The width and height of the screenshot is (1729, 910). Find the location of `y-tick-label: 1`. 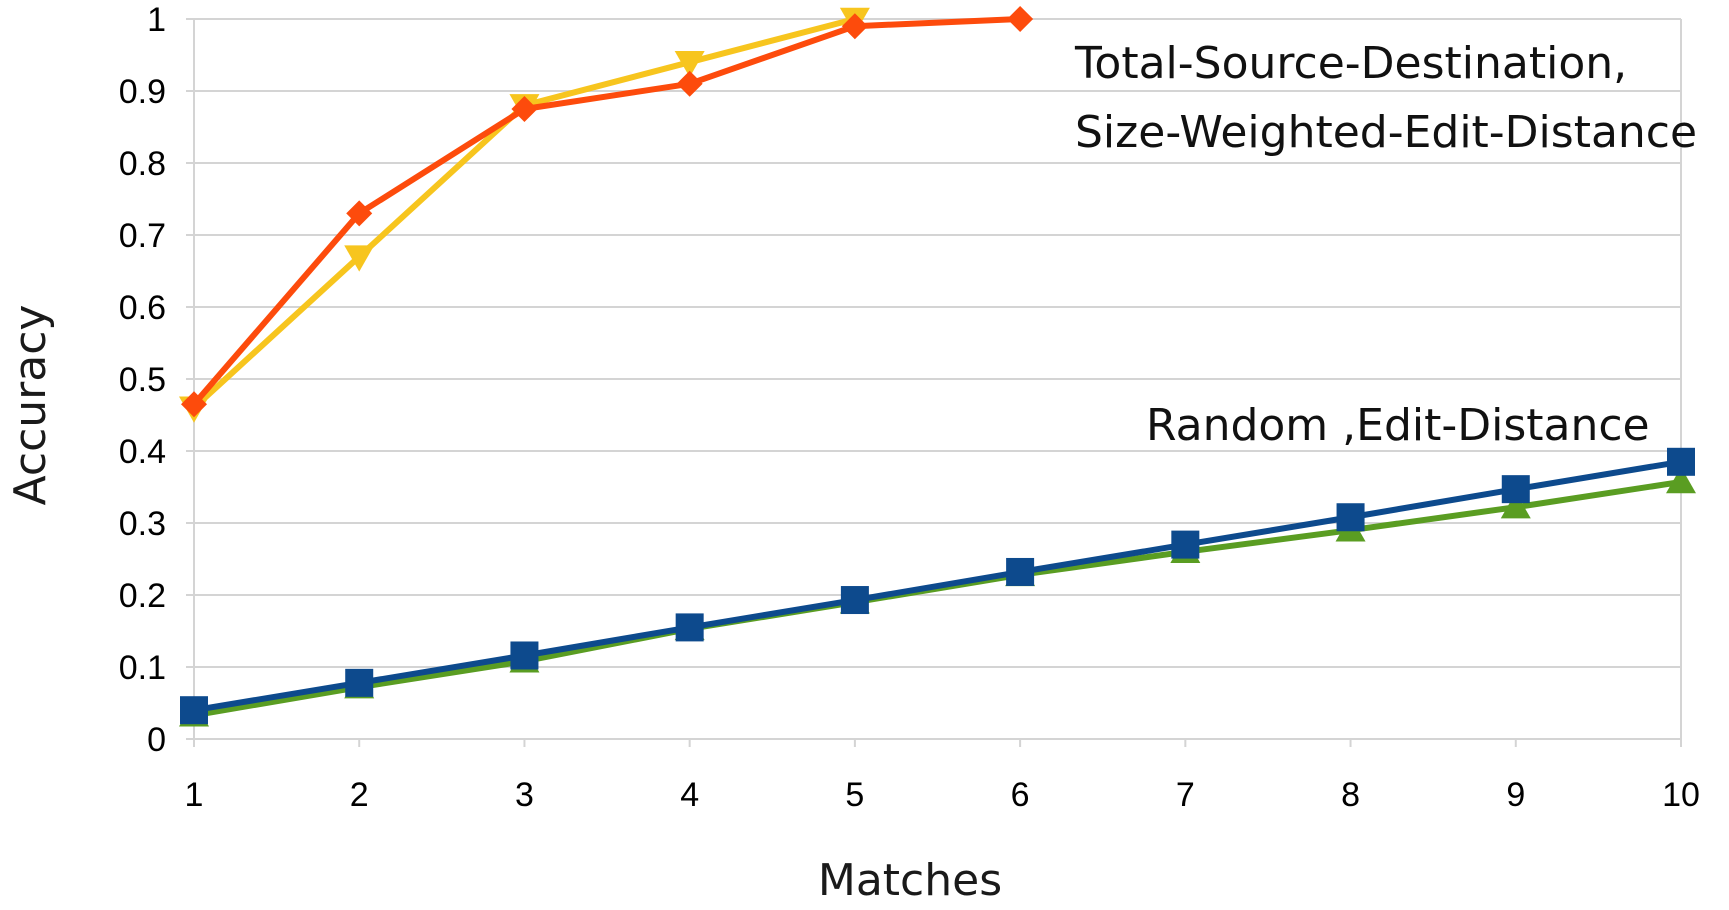

y-tick-label: 1 is located at coordinates (156, 20).